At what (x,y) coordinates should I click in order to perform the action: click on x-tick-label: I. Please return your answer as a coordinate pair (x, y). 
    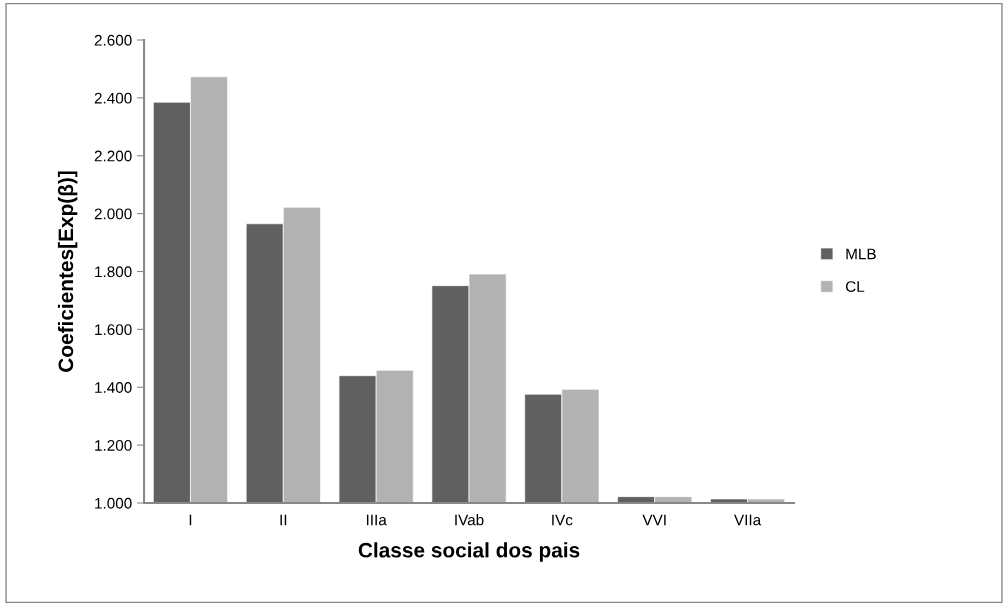
    Looking at the image, I should click on (190, 520).